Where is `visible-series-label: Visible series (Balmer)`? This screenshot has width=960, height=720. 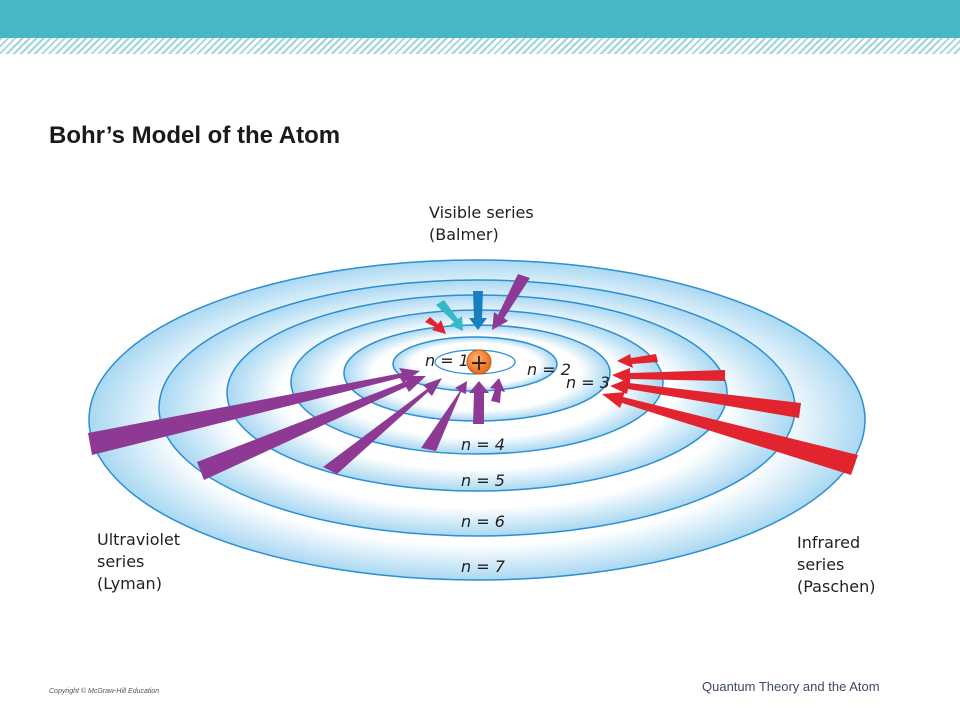
visible-series-label: Visible series (Balmer) is located at coordinates (484, 223).